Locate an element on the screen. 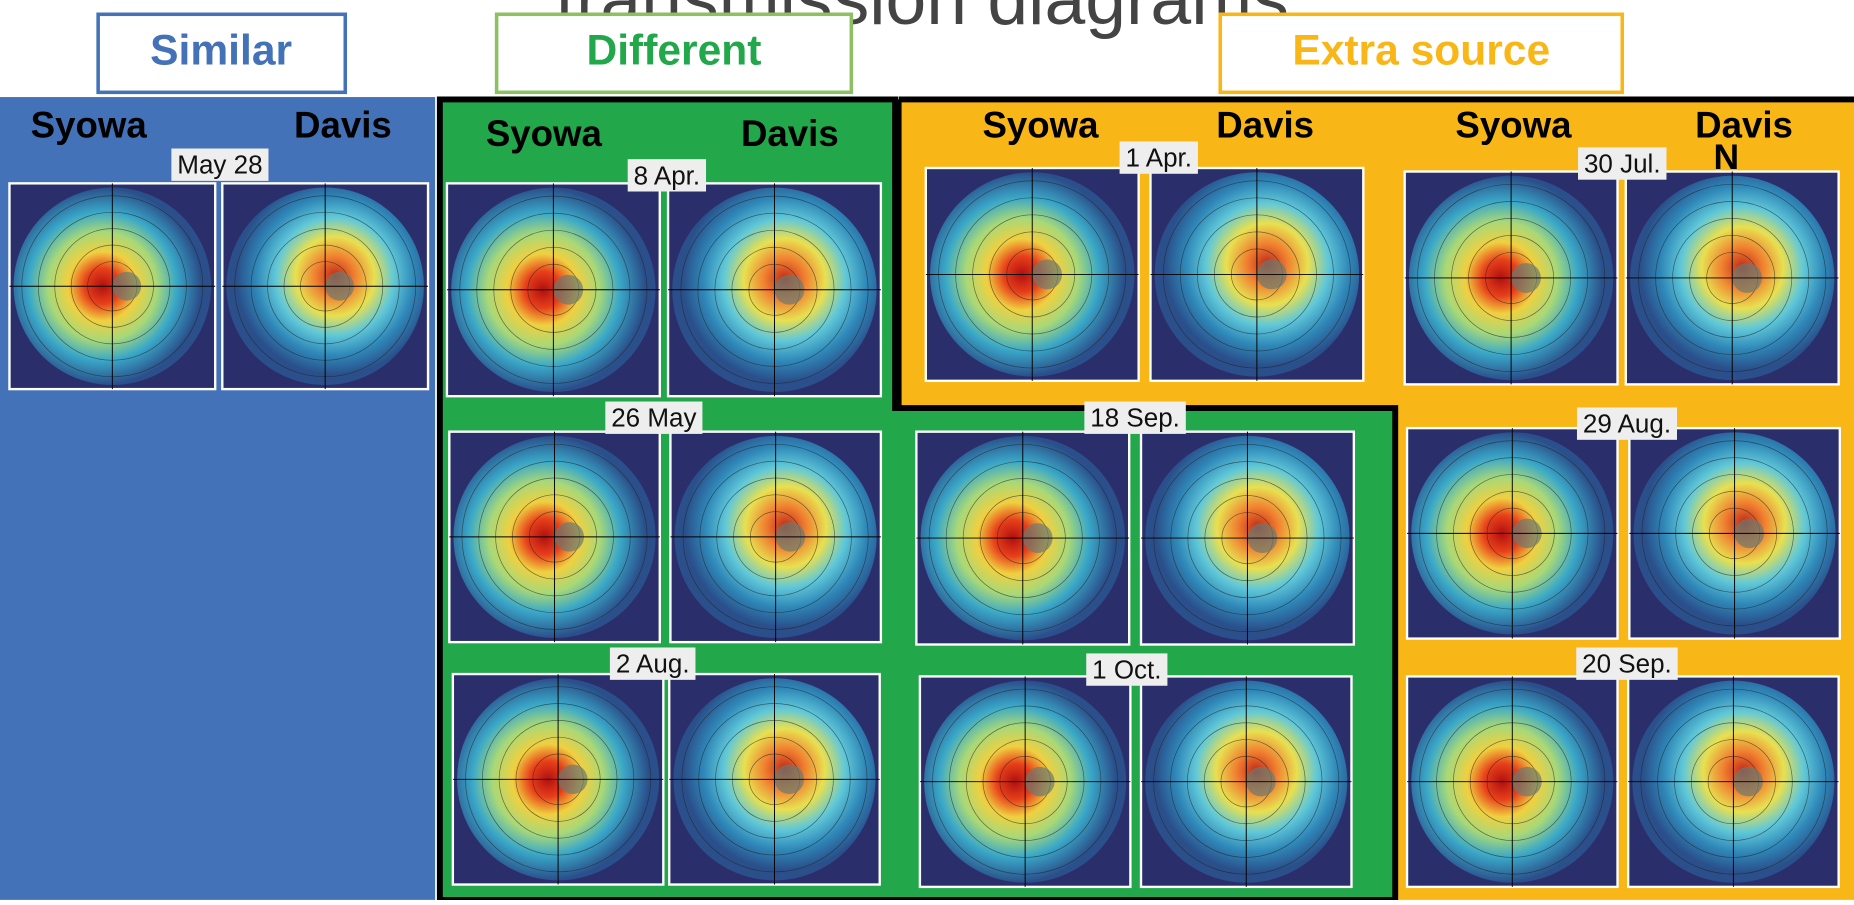  date-label: 29 Aug. is located at coordinates (1627, 424).